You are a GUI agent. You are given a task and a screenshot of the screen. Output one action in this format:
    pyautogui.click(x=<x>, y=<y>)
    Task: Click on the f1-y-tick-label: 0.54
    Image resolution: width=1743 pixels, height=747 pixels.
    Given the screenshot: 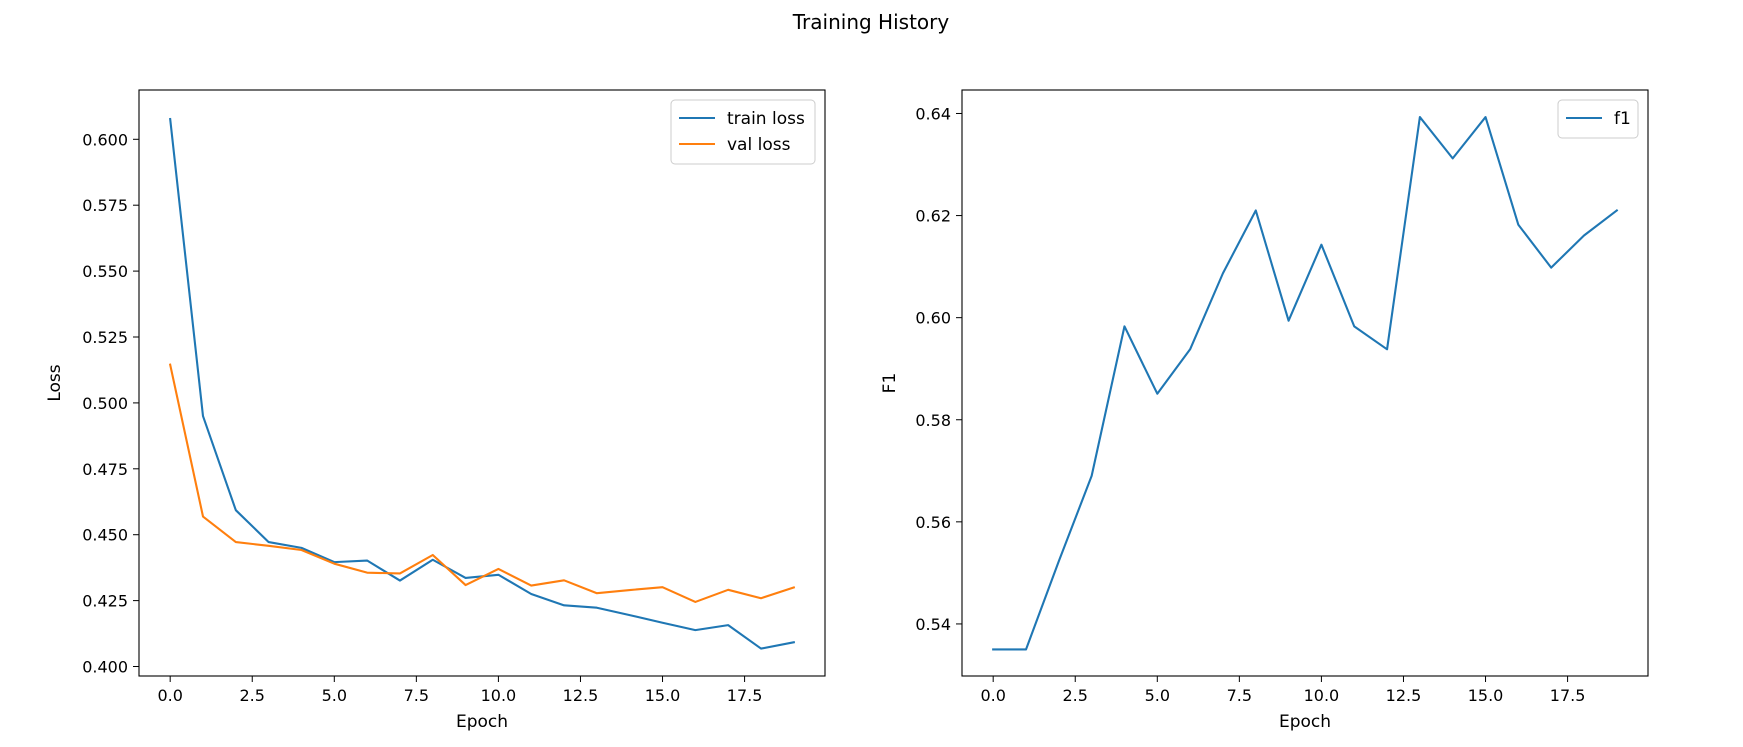 What is the action you would take?
    pyautogui.click(x=933, y=624)
    